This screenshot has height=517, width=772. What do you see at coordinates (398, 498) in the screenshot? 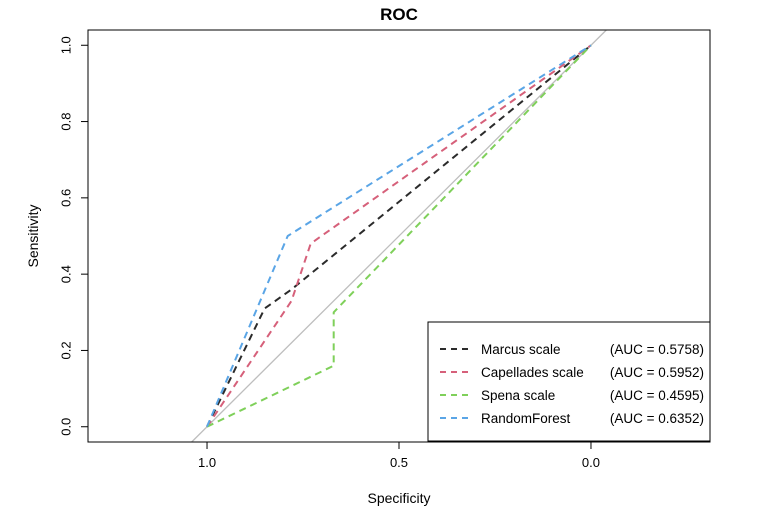
I see `x-axis-label: Specificity` at bounding box center [398, 498].